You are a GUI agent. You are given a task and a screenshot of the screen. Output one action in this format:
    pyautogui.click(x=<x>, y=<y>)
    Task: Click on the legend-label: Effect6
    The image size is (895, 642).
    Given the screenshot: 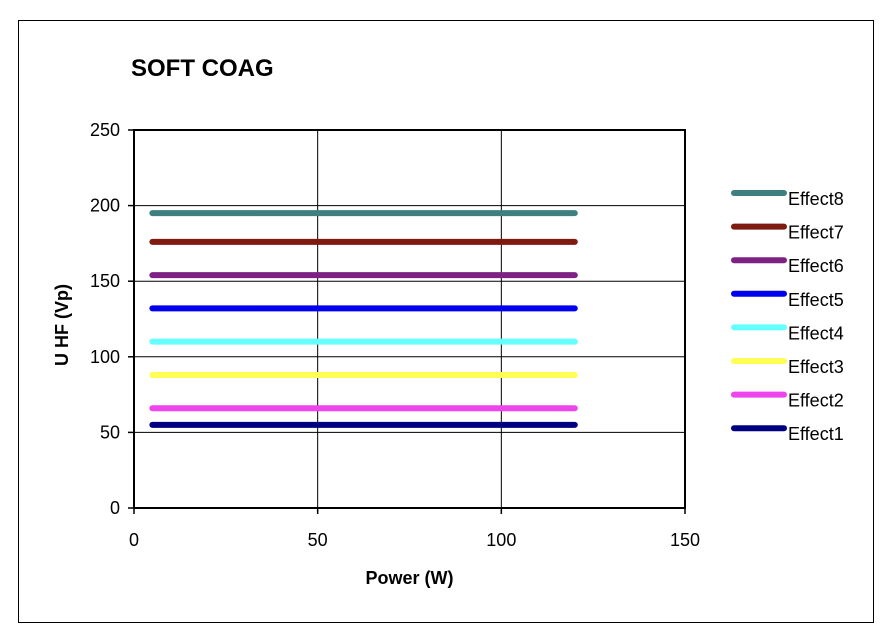 What is the action you would take?
    pyautogui.click(x=816, y=266)
    